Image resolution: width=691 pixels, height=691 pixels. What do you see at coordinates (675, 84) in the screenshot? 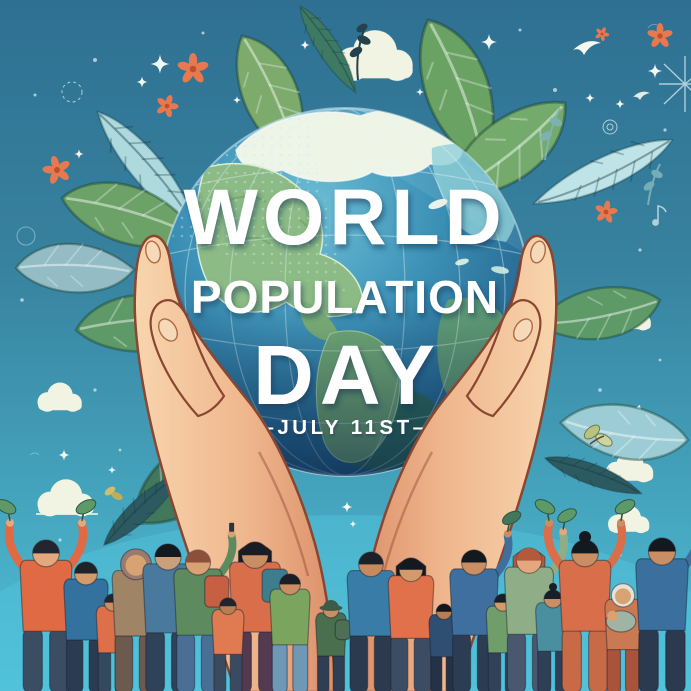
I see `starburst-doodle` at bounding box center [675, 84].